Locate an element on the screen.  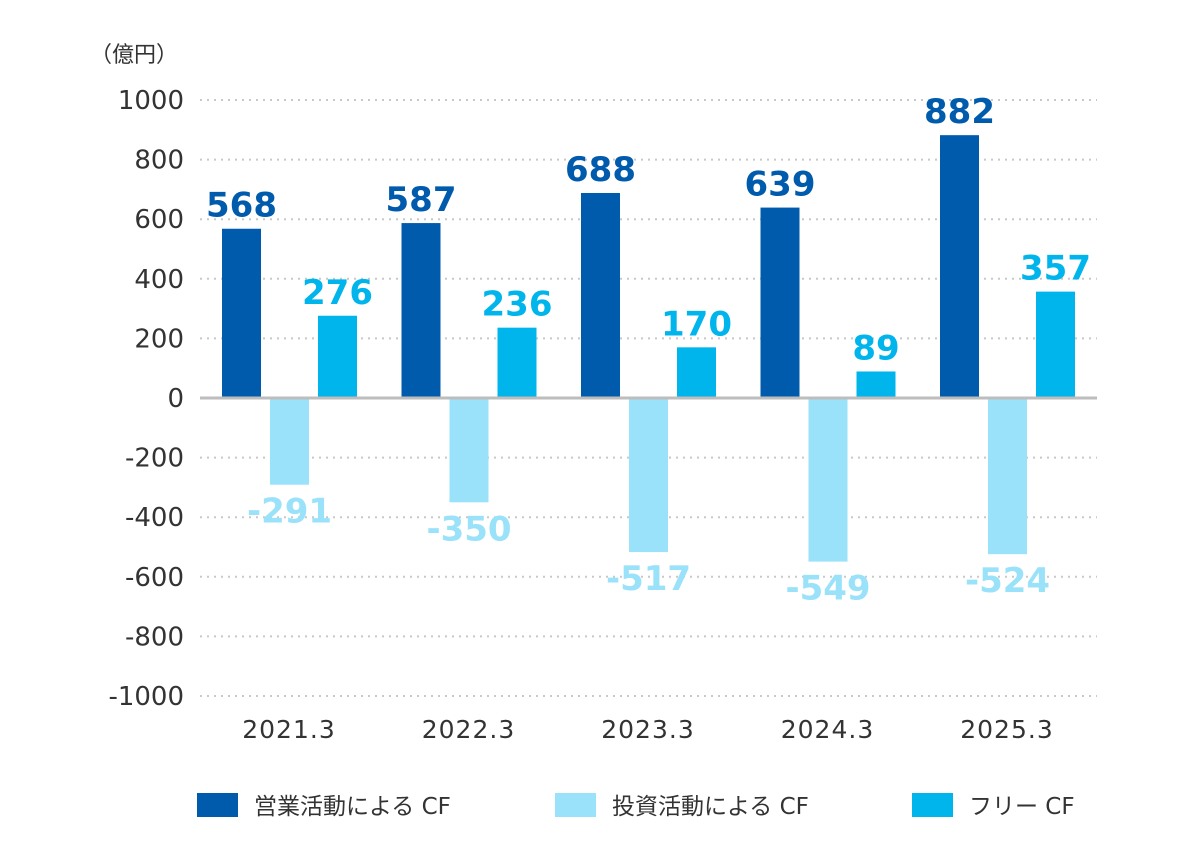
x-tick-label: 2024.3 is located at coordinates (827, 729).